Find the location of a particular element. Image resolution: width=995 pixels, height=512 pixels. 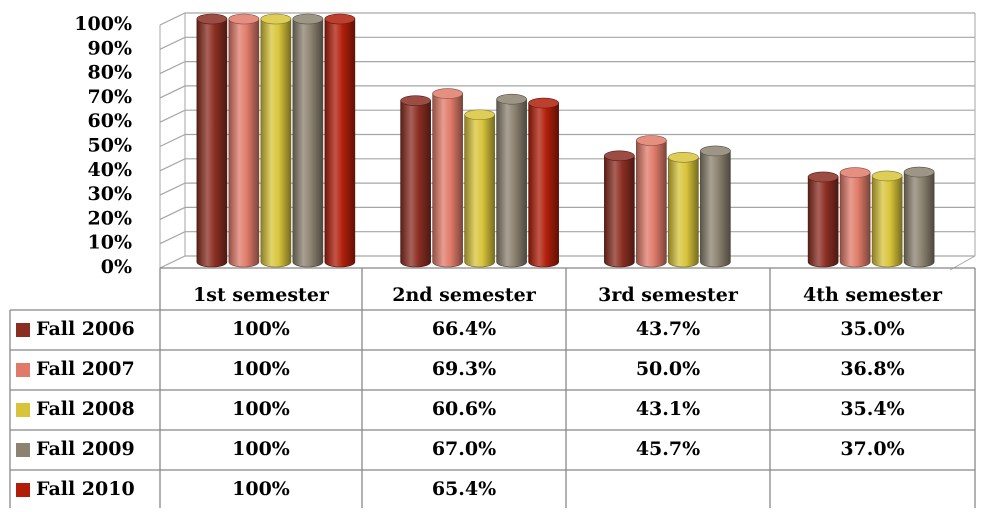

table-cell: 36.8% is located at coordinates (872, 369).